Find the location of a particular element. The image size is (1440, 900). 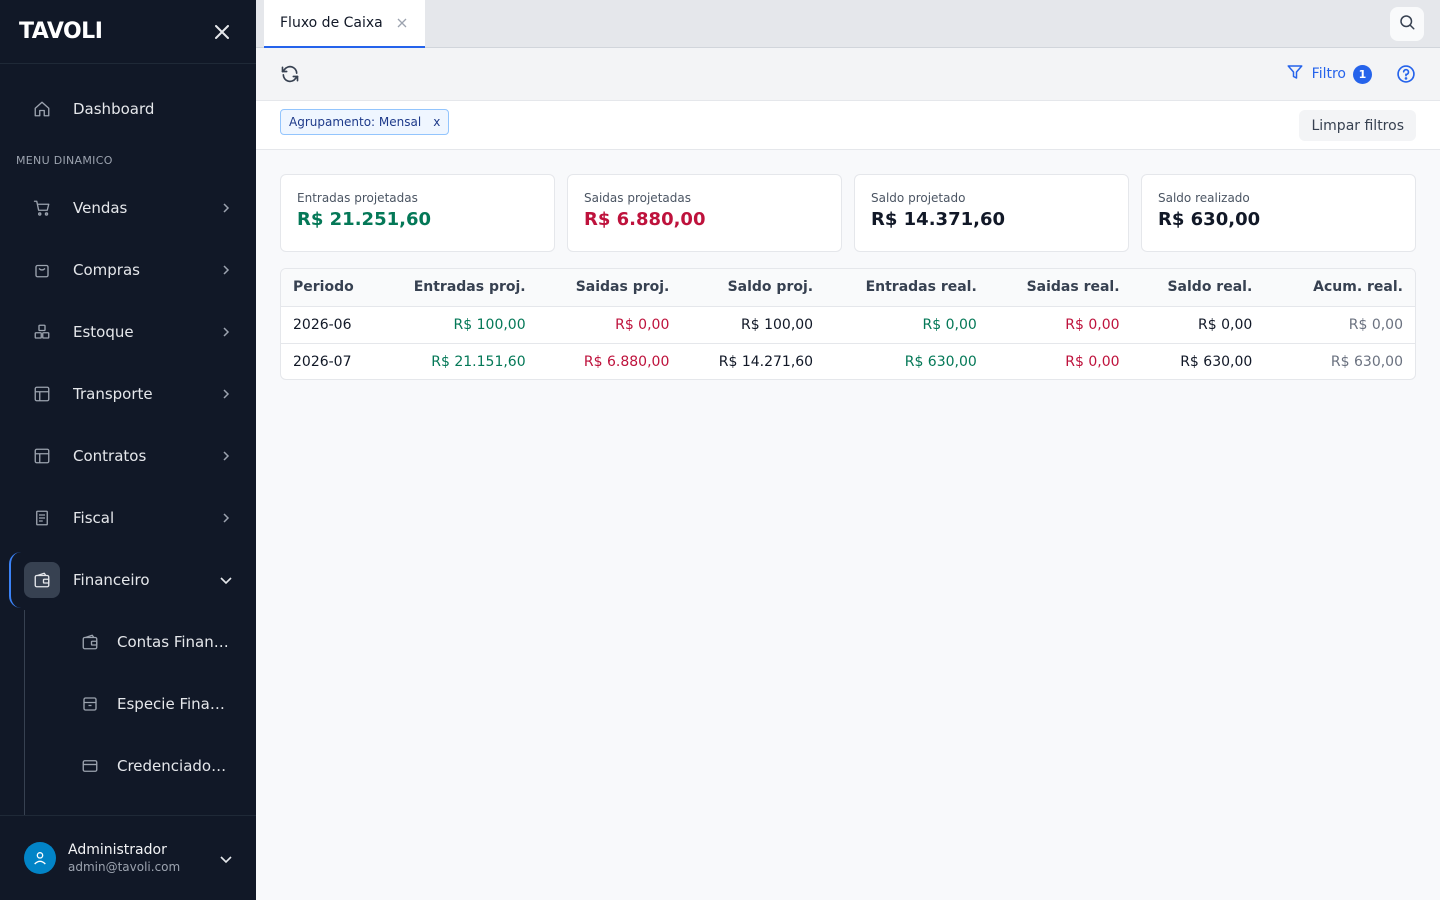

column-header: Periodo is located at coordinates (331, 287).